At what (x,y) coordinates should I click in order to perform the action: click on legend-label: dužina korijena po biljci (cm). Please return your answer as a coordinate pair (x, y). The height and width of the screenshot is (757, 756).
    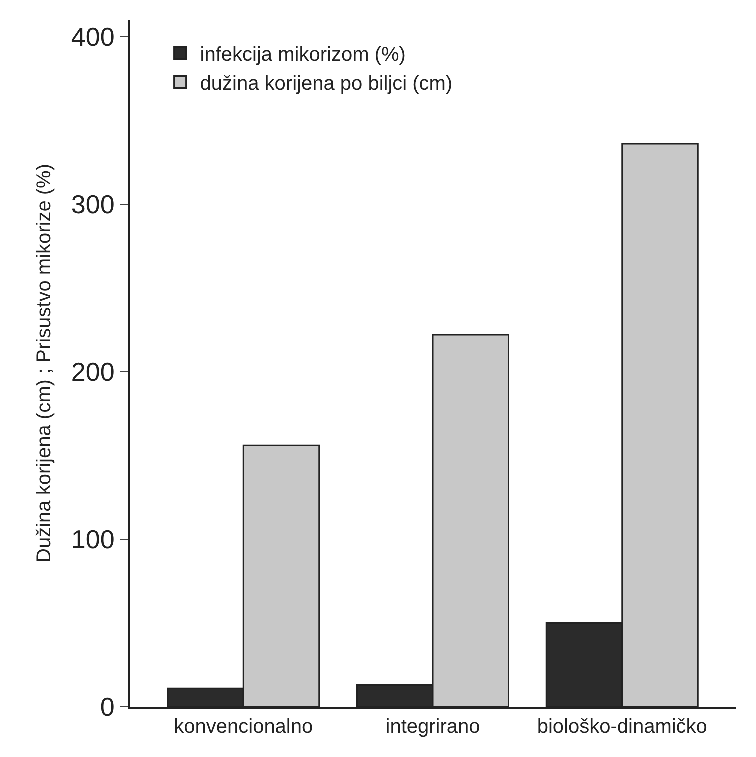
    Looking at the image, I should click on (326, 84).